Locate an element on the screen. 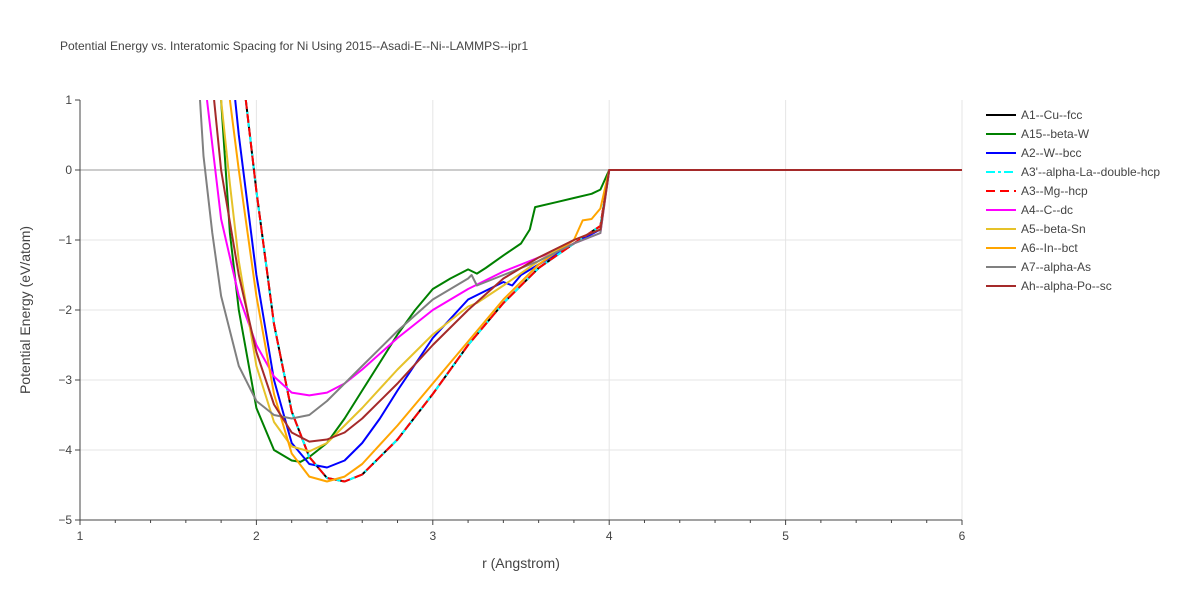 Image resolution: width=1200 pixels, height=600 pixels. legend-item: Ah--alpha-Po--sc is located at coordinates (1049, 286).